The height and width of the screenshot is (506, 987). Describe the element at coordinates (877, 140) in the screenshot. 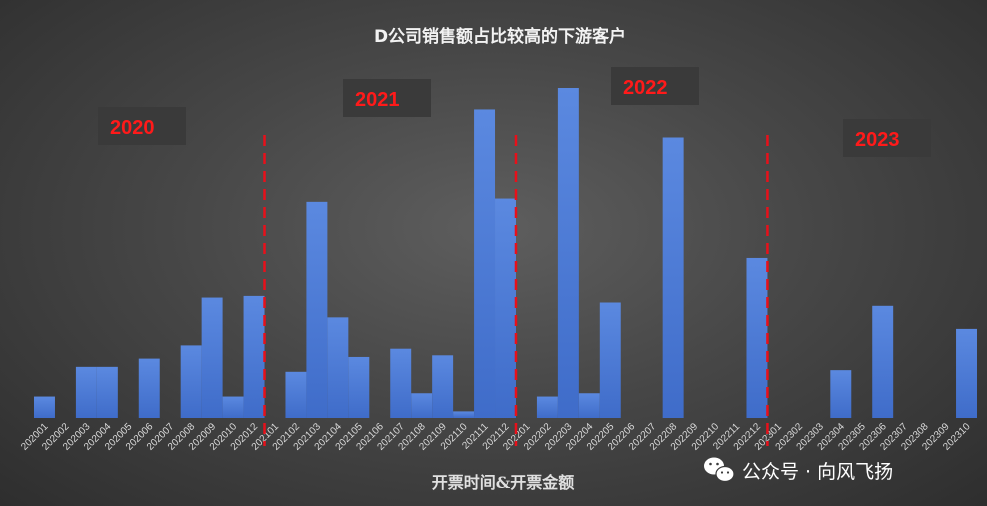

I see `year-label-2023-text: 2023` at that location.